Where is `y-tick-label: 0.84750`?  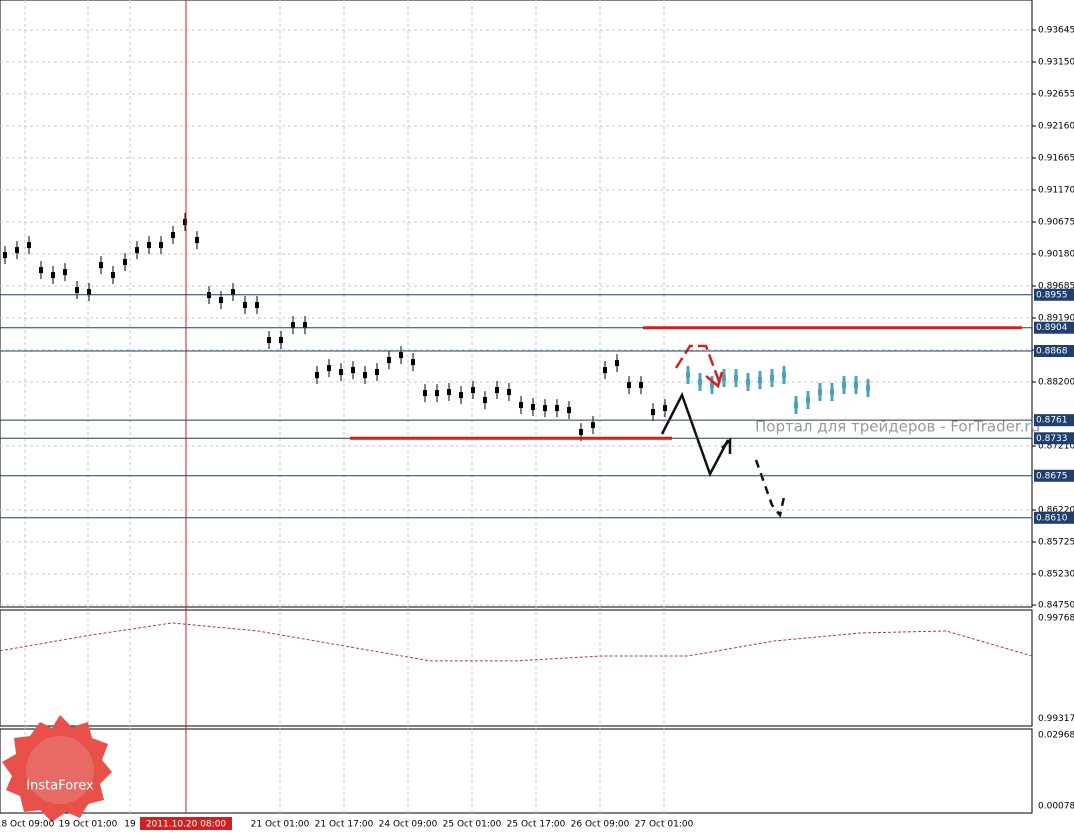 y-tick-label: 0.84750 is located at coordinates (1056, 606).